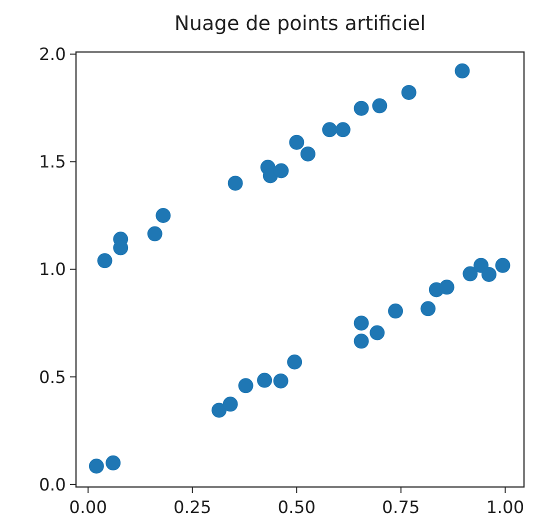 This screenshot has width=535, height=531. I want to click on y-tick-label: 1.0, so click(52, 270).